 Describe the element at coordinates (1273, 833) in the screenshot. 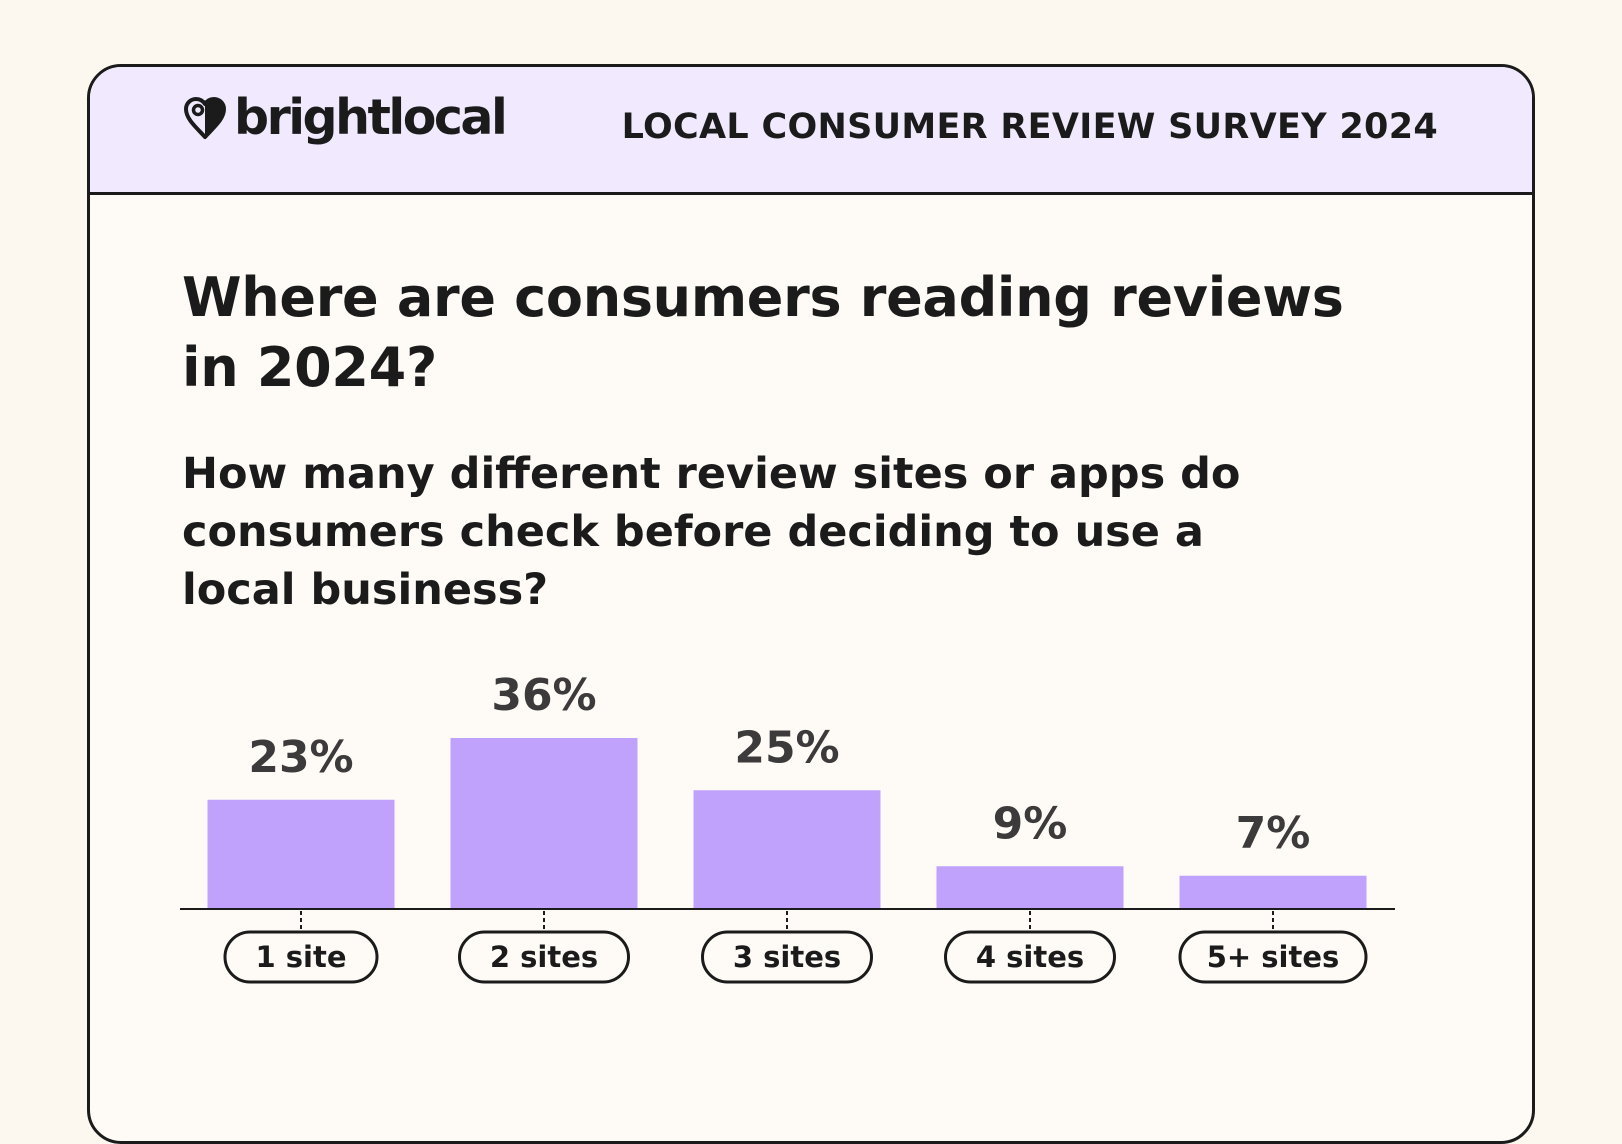

I see `bar-value-label: 7%` at that location.